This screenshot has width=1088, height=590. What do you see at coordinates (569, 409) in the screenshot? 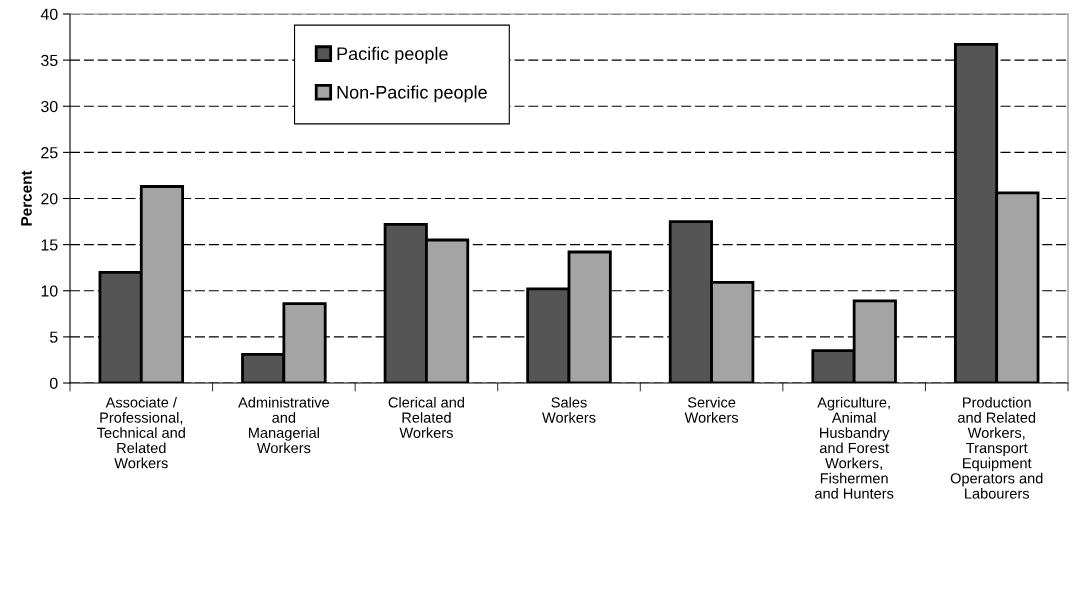
I see `x-tick-label: Sales Workers` at bounding box center [569, 409].